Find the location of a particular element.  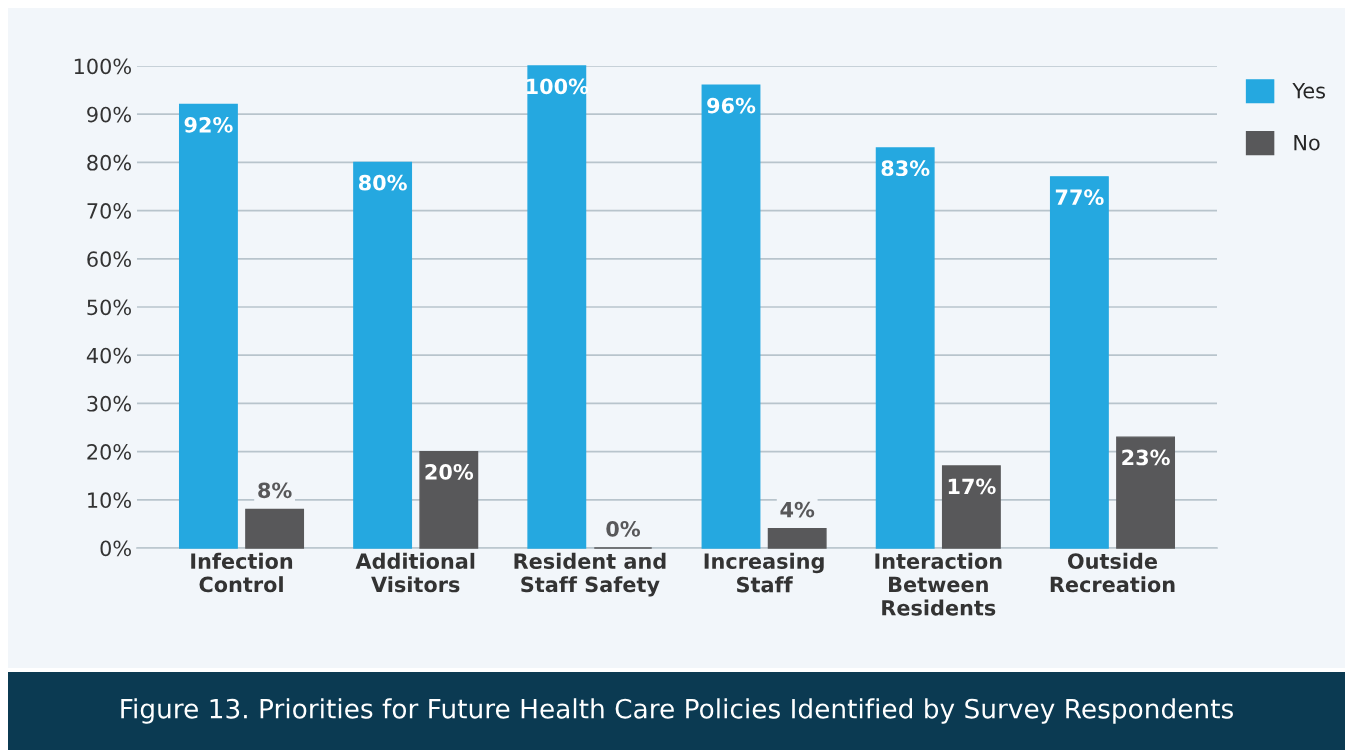

x-tick-label: Outside Recreation is located at coordinates (1112, 572).